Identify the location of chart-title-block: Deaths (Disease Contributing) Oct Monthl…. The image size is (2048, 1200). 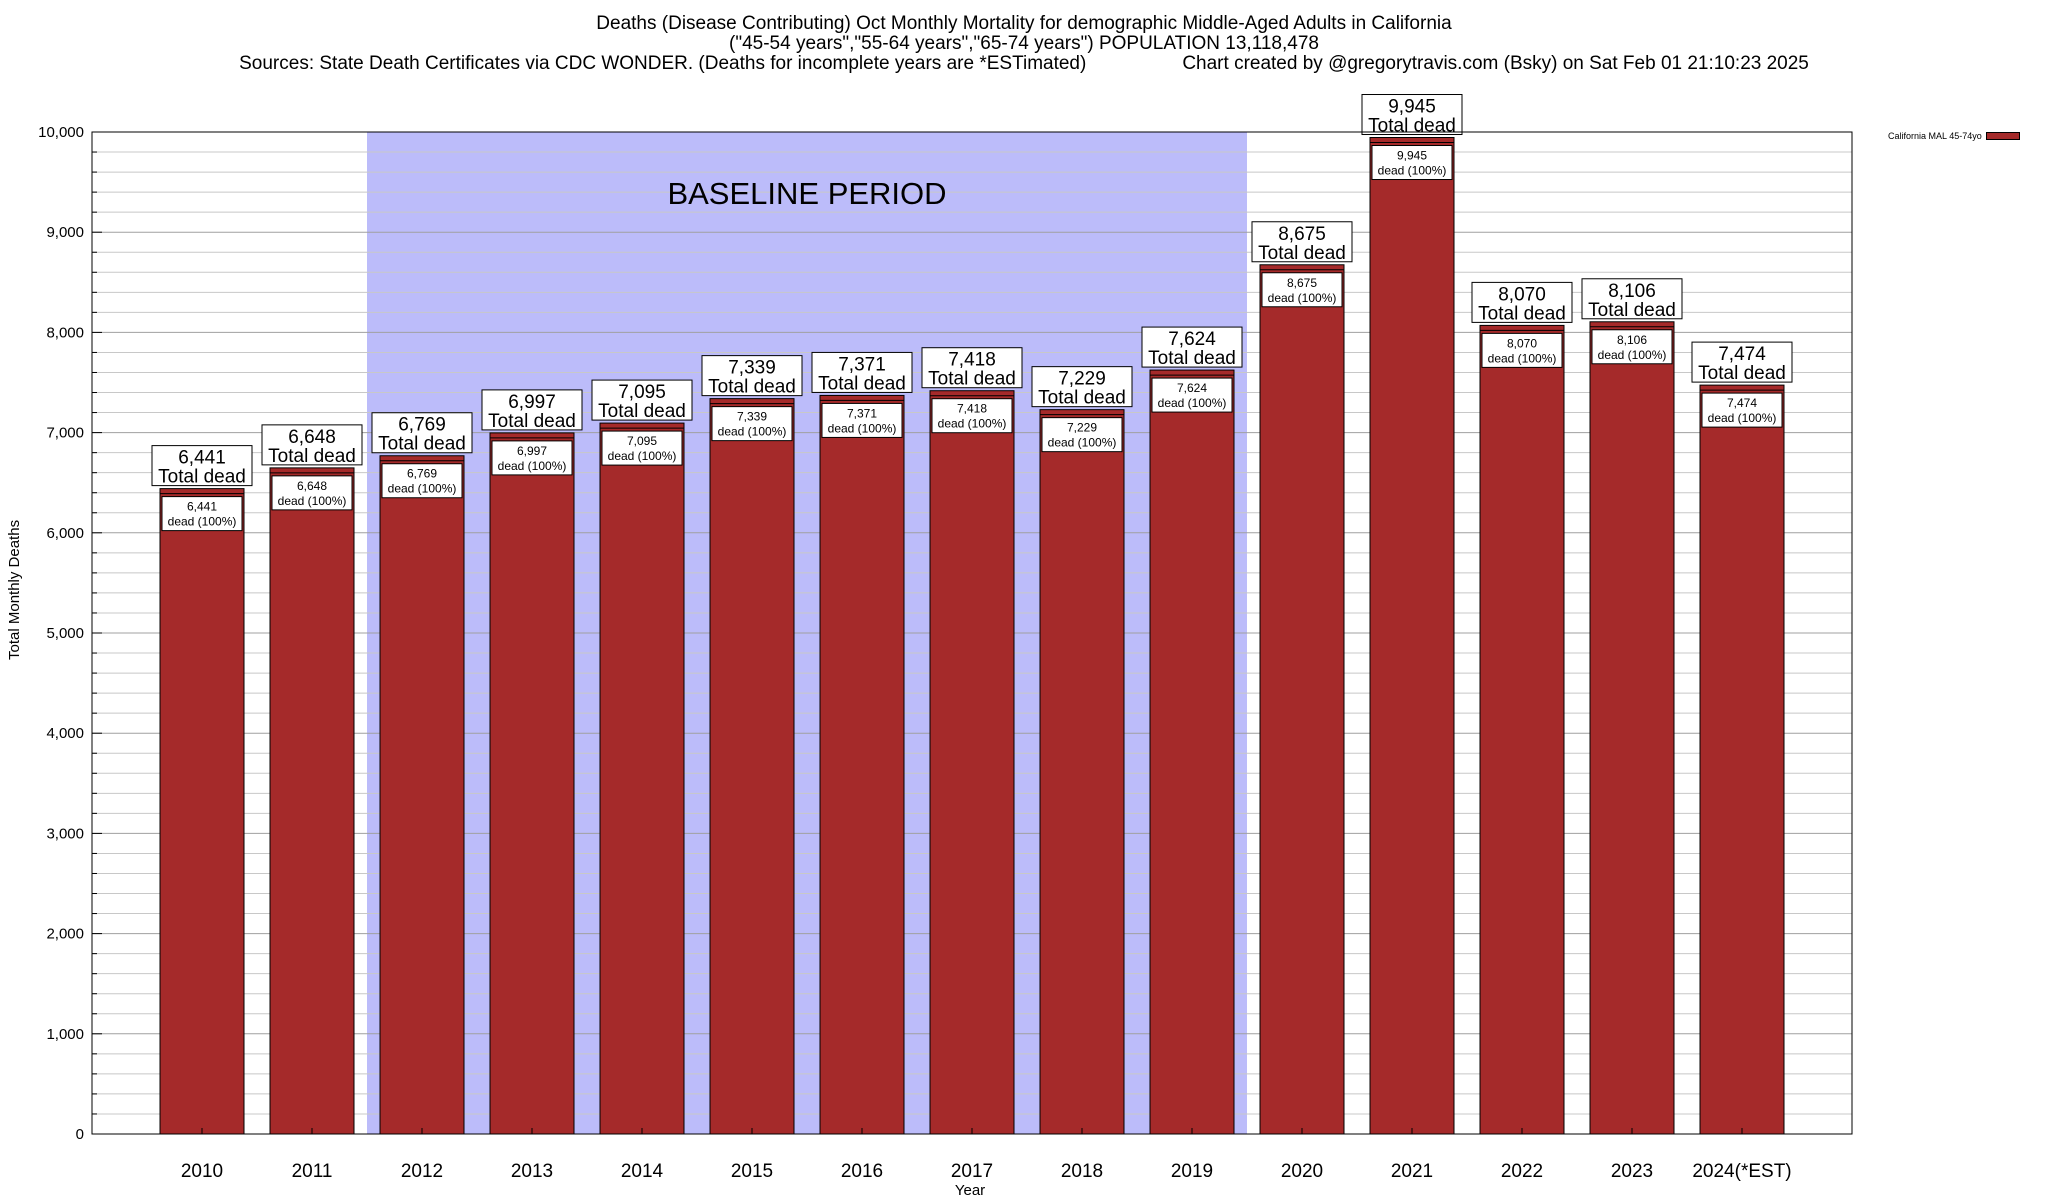
(1024, 44).